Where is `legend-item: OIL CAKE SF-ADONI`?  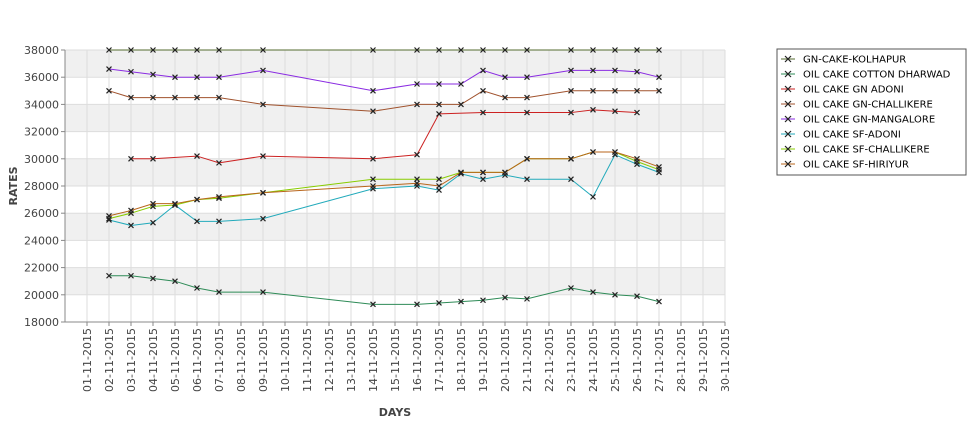 legend-item: OIL CAKE SF-ADONI is located at coordinates (841, 135).